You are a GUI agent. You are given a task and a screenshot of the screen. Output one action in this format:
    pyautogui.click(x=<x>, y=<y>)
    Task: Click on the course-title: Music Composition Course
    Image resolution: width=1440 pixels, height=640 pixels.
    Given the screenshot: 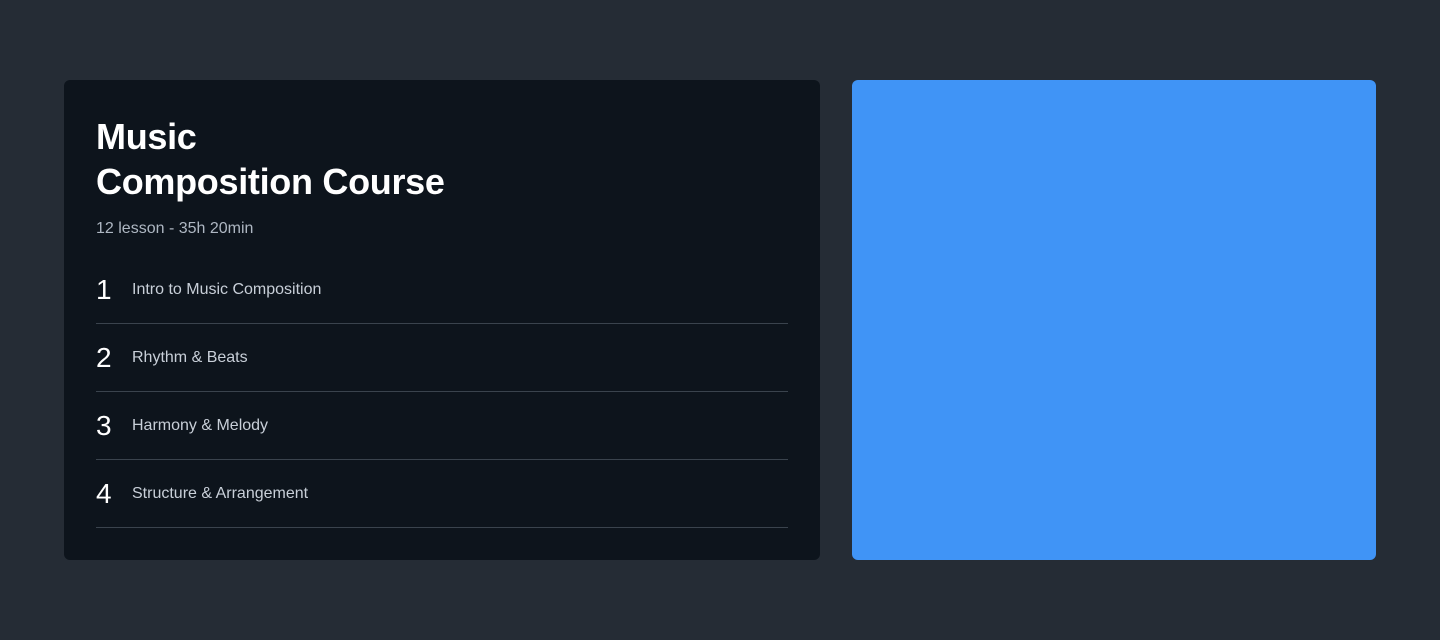 What is the action you would take?
    pyautogui.click(x=270, y=159)
    